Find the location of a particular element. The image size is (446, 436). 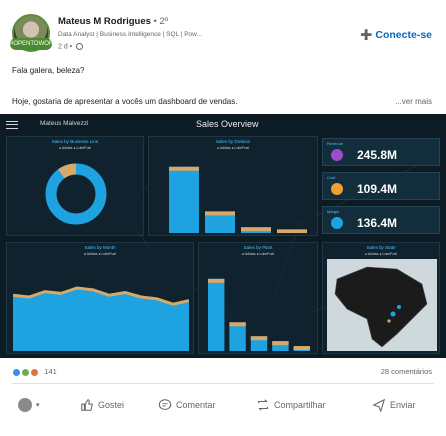

connect-label: Conecte-se is located at coordinates (403, 35).